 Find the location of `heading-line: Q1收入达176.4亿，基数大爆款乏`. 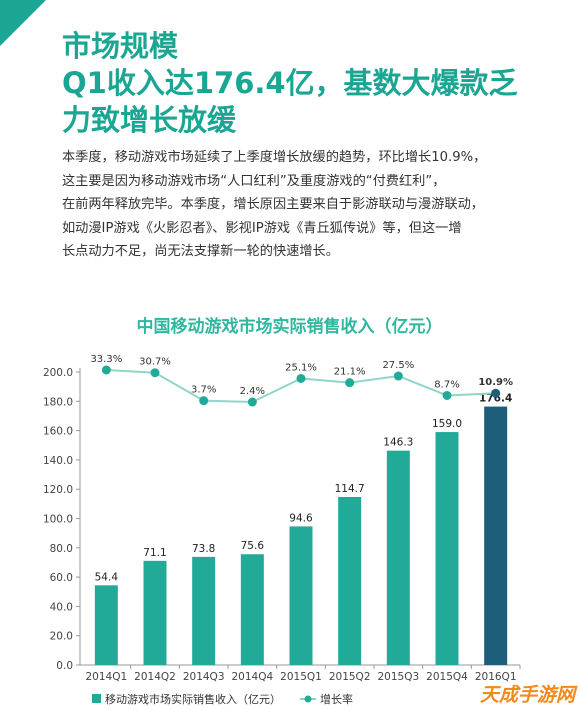

heading-line: Q1收入达176.4亿，基数大爆款乏 is located at coordinates (290, 83).